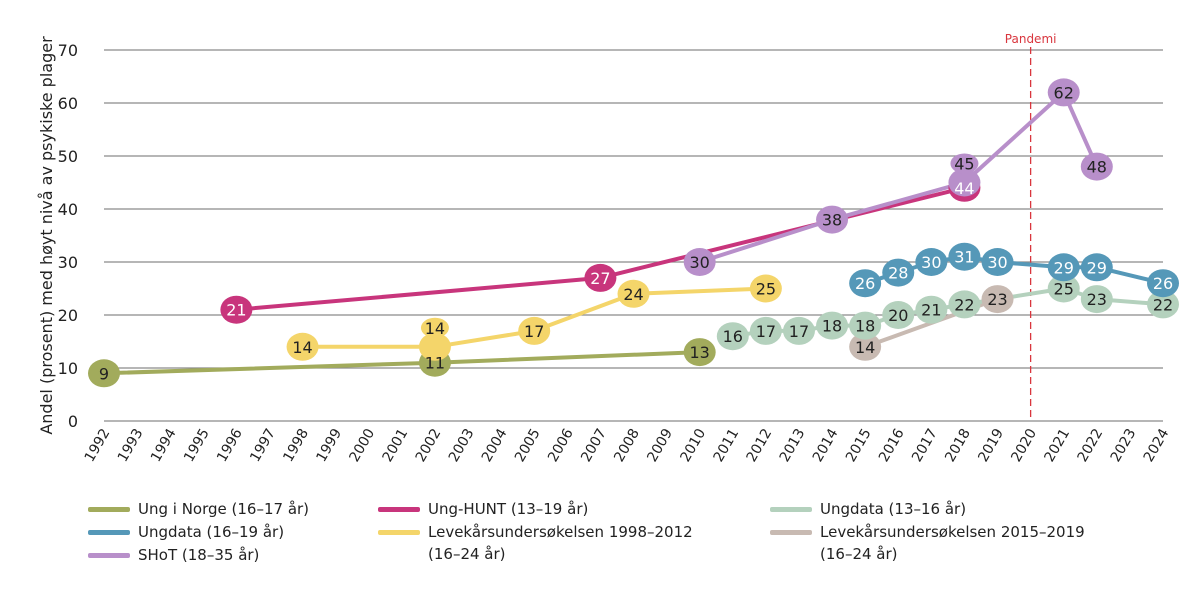  I want to click on data-label: 17, so click(766, 331).